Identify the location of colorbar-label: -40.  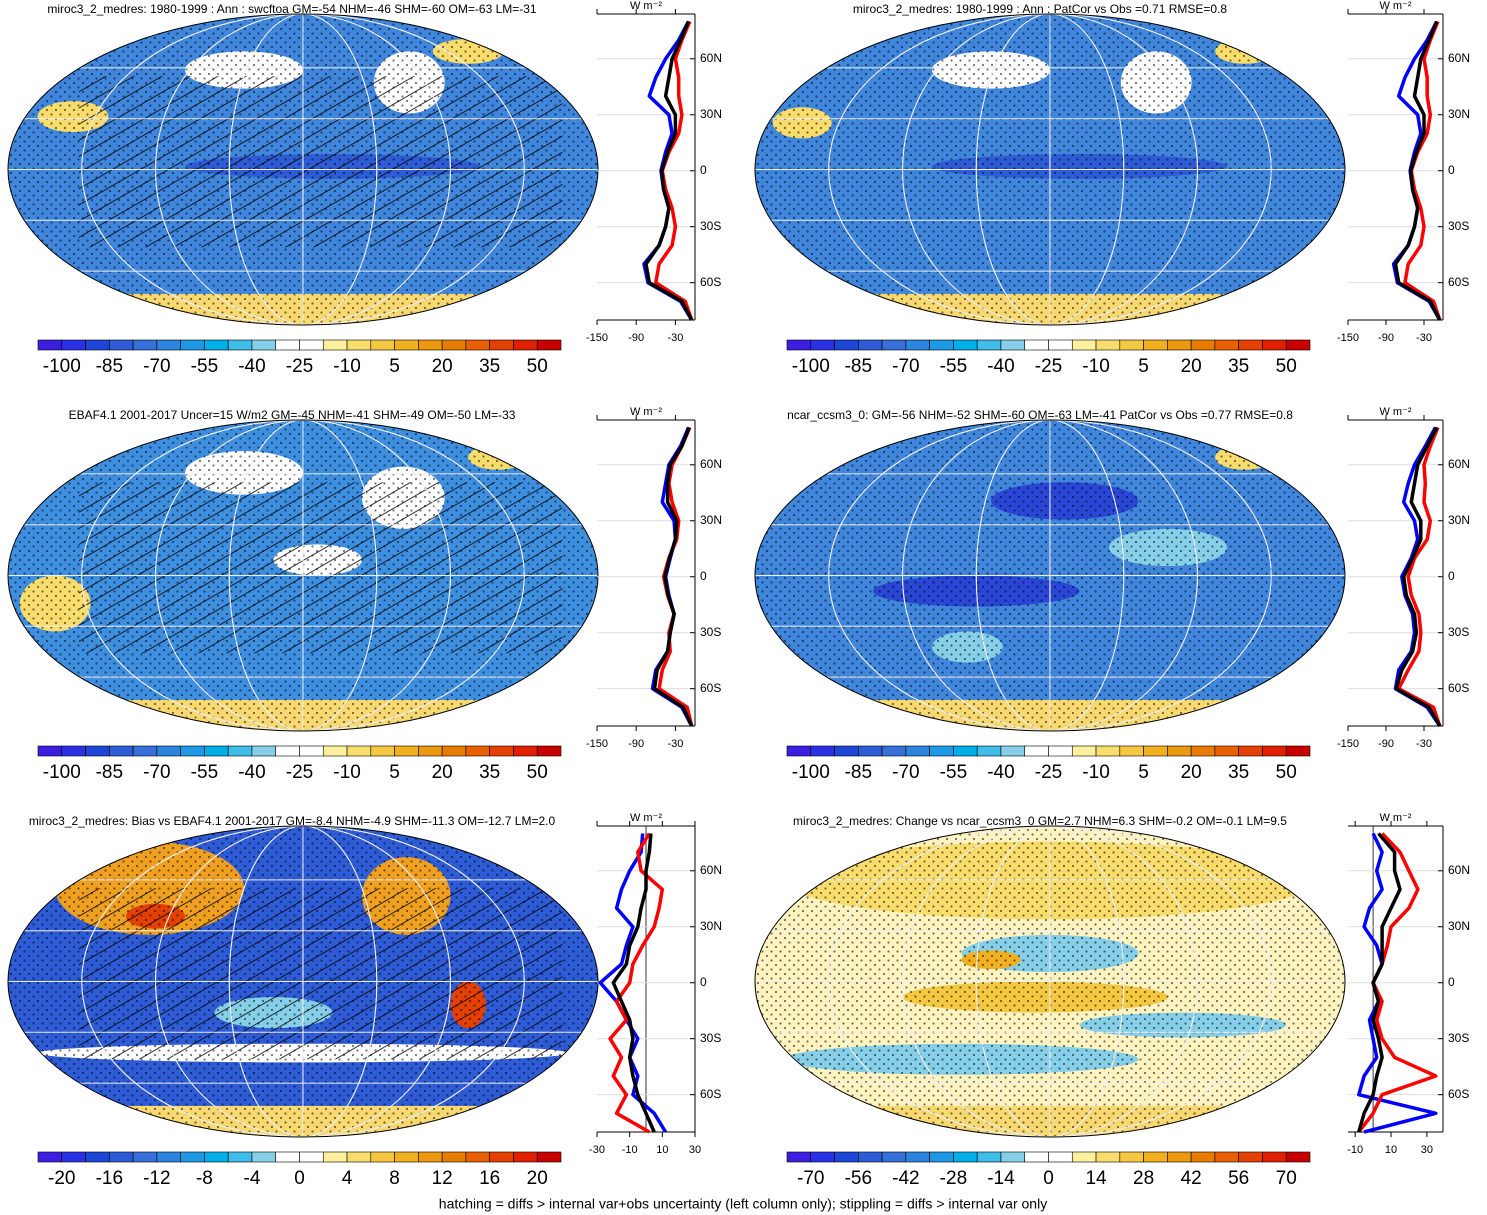
(251, 366).